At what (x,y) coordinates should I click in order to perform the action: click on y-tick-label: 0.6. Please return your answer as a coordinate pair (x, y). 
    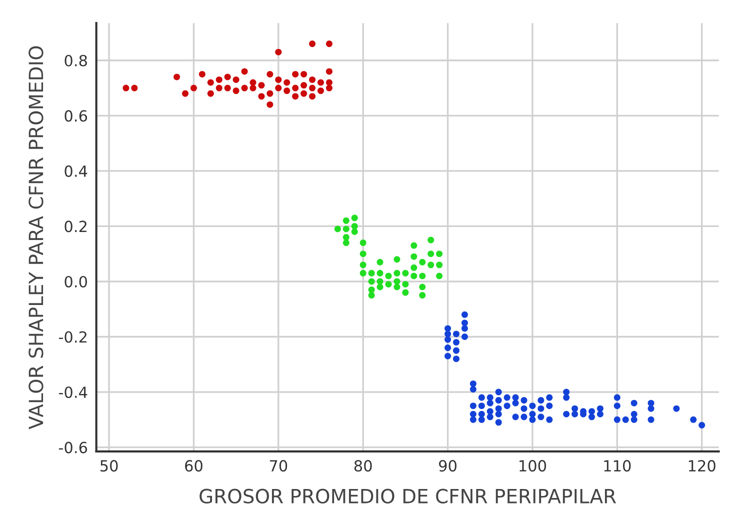
    Looking at the image, I should click on (76, 116).